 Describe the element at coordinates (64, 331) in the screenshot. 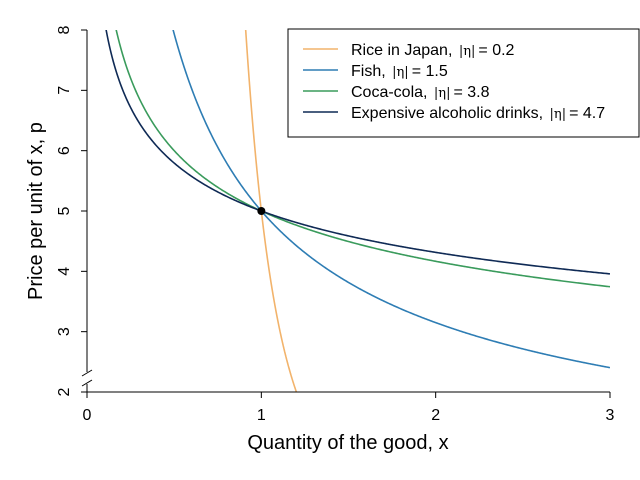

I see `y-tick-label: 3` at that location.